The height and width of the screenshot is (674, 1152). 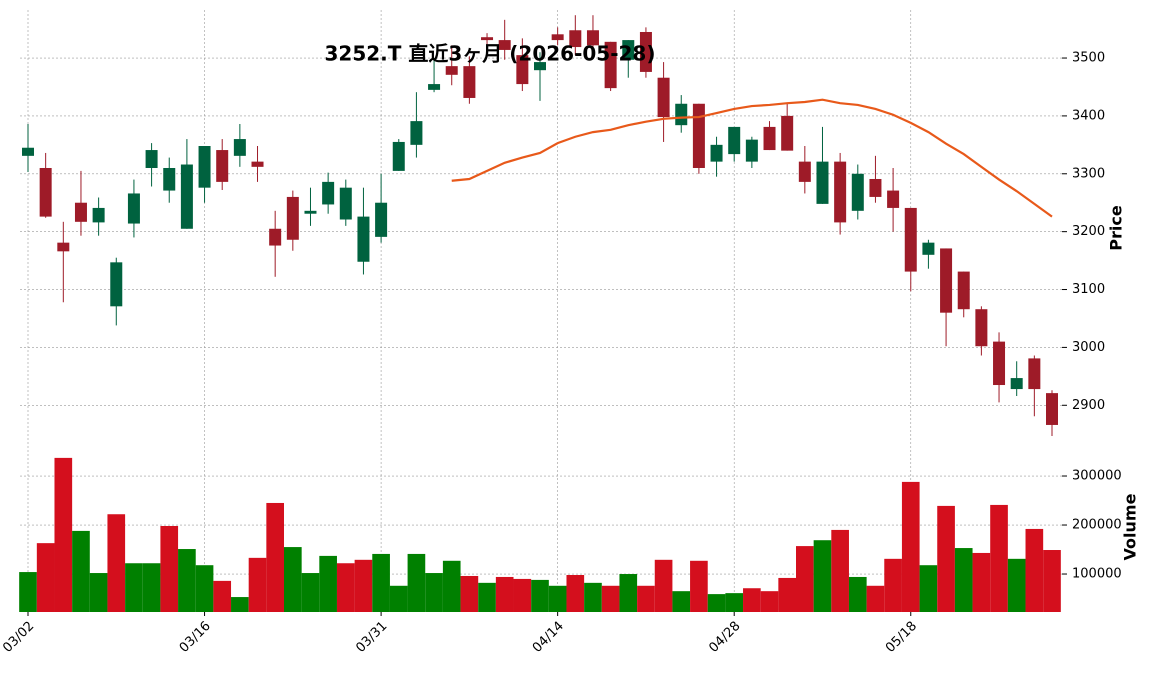 I want to click on y-tick-label: 3100, so click(x=1088, y=289).